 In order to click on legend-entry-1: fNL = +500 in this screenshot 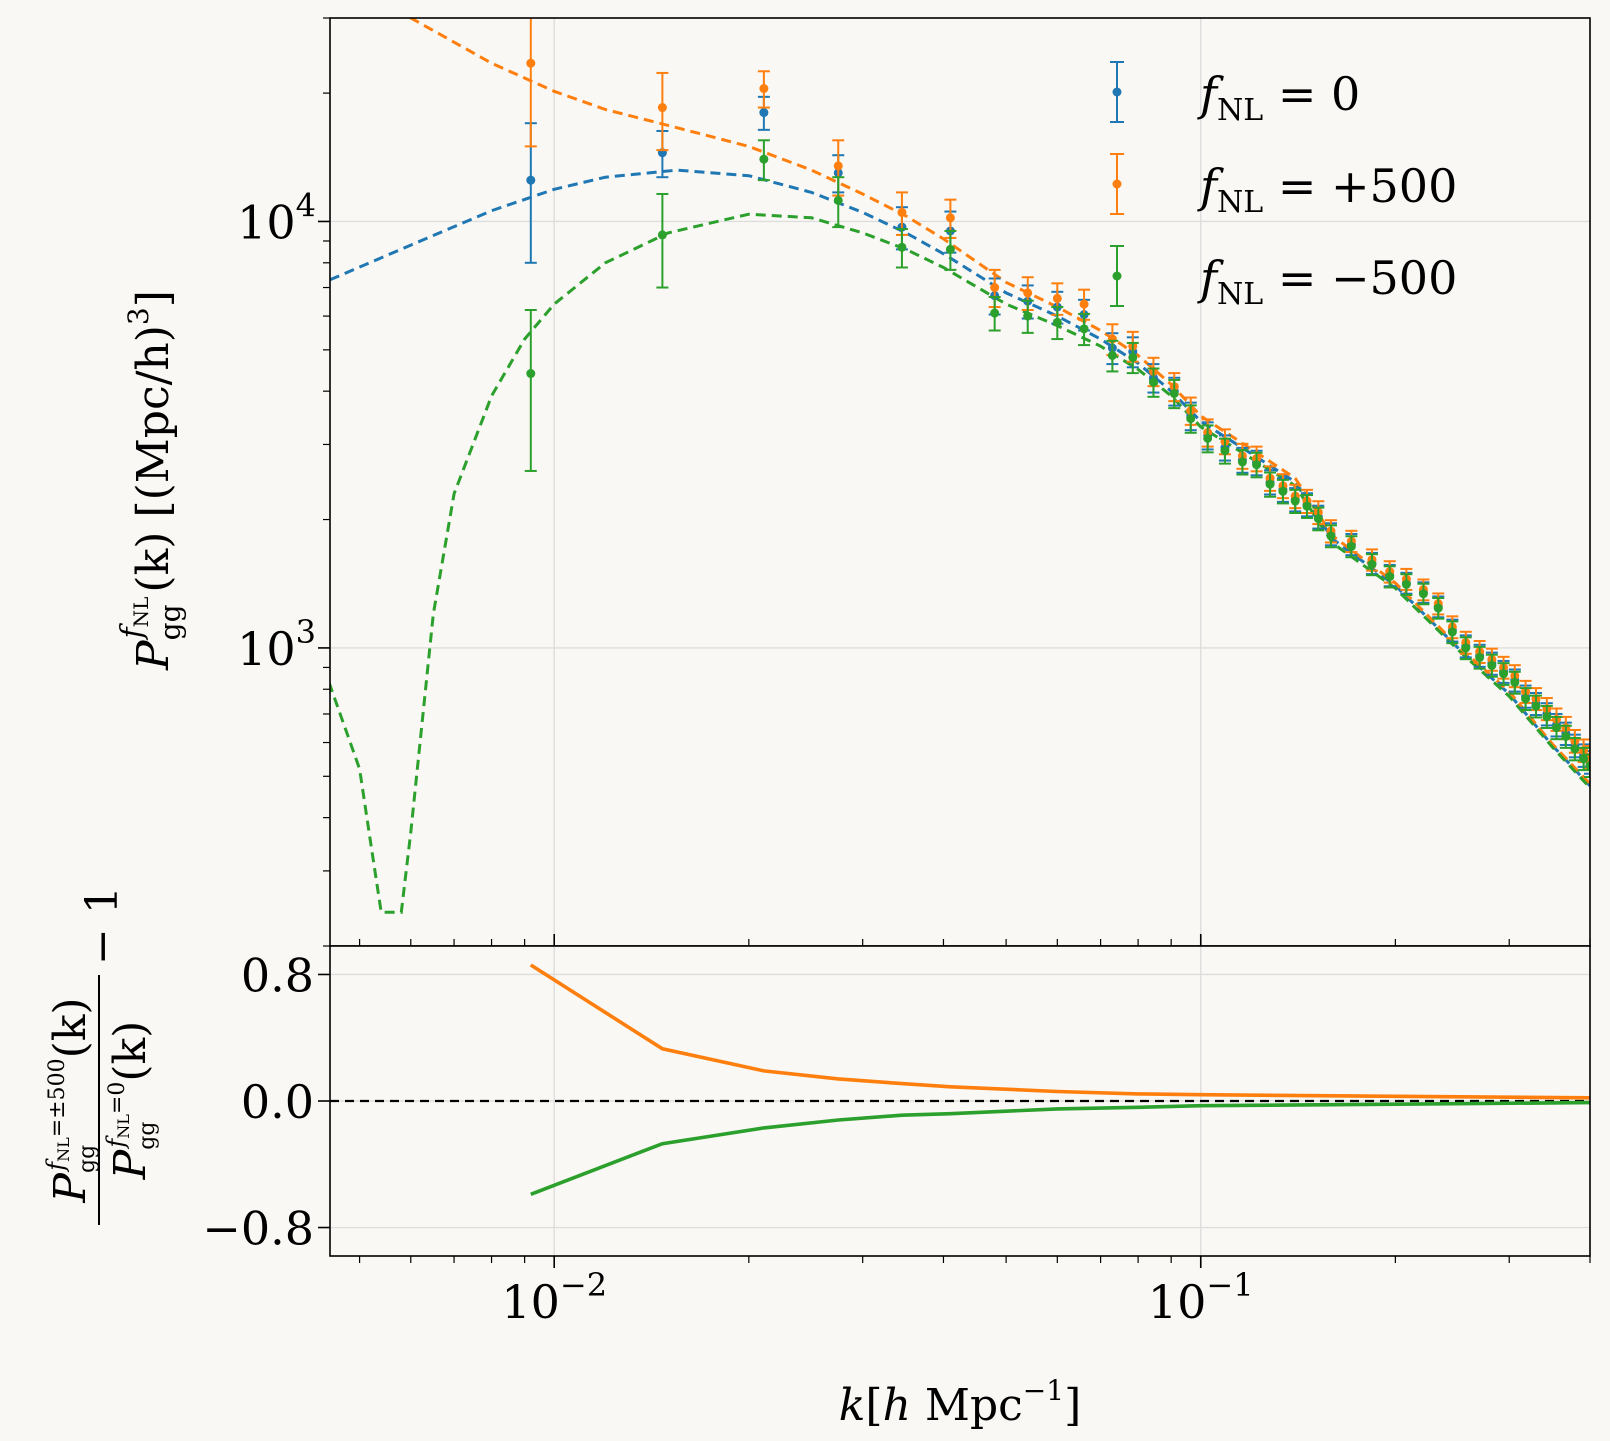, I will do `click(1283, 186)`.